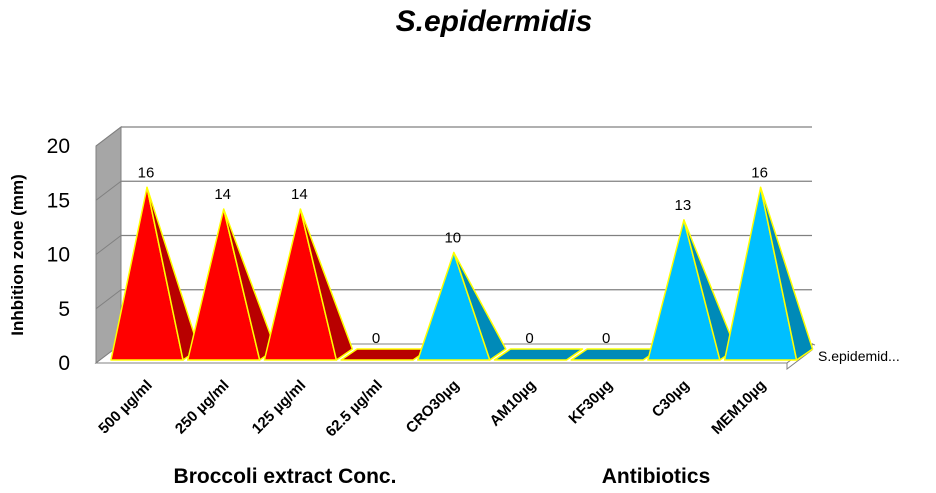  What do you see at coordinates (512, 403) in the screenshot?
I see `x-tick-label: AM10µg` at bounding box center [512, 403].